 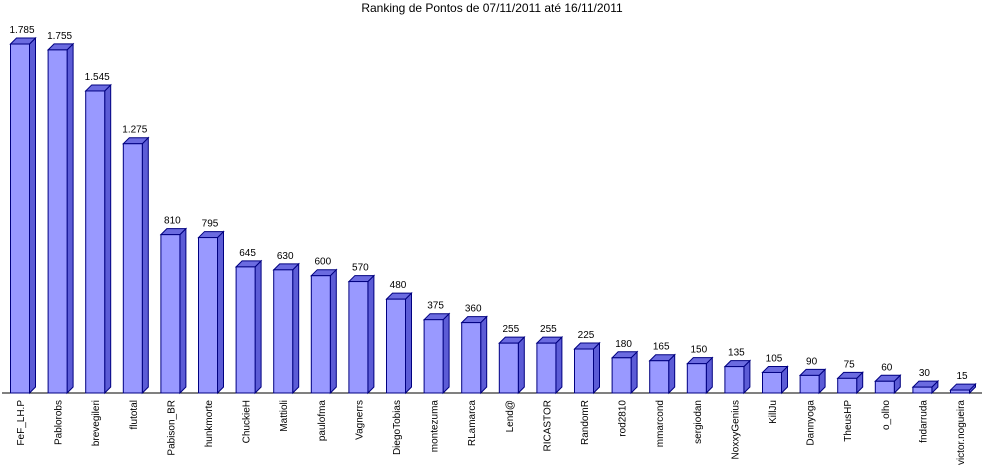 I want to click on value-label: 180, so click(x=623, y=344).